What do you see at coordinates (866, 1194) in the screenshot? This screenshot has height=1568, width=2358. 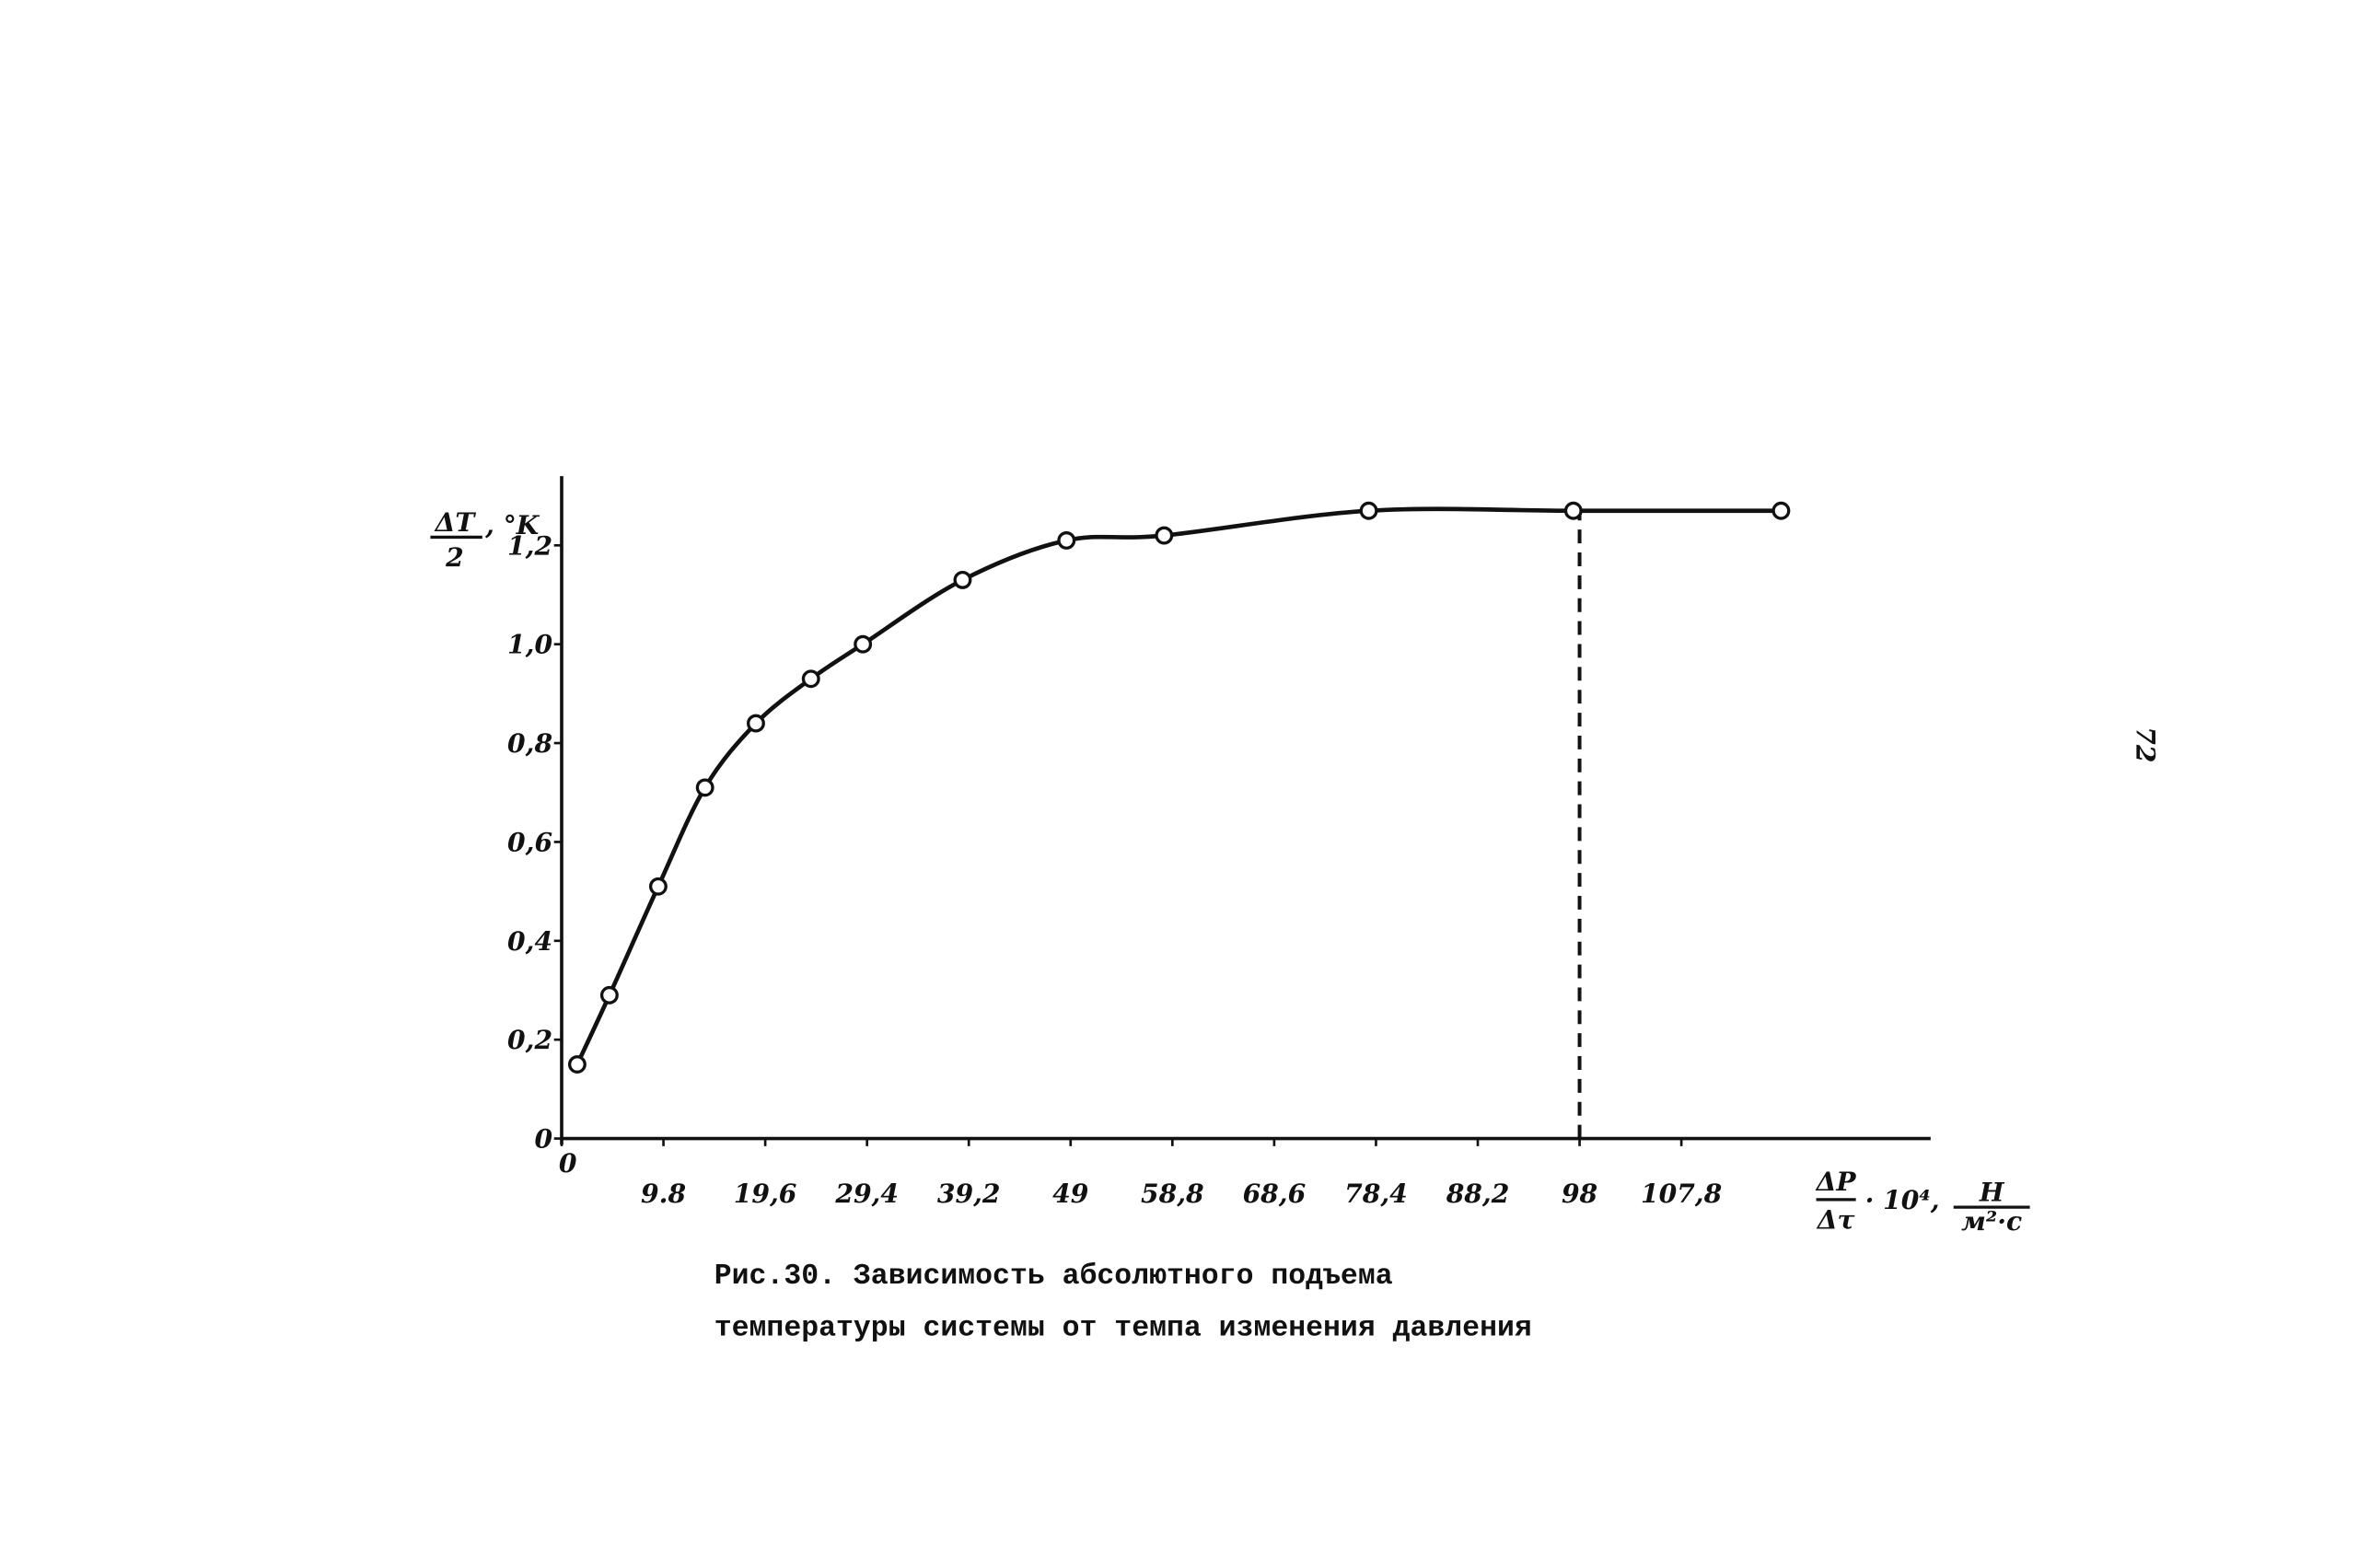 I see `x-tick-label: 29,4` at bounding box center [866, 1194].